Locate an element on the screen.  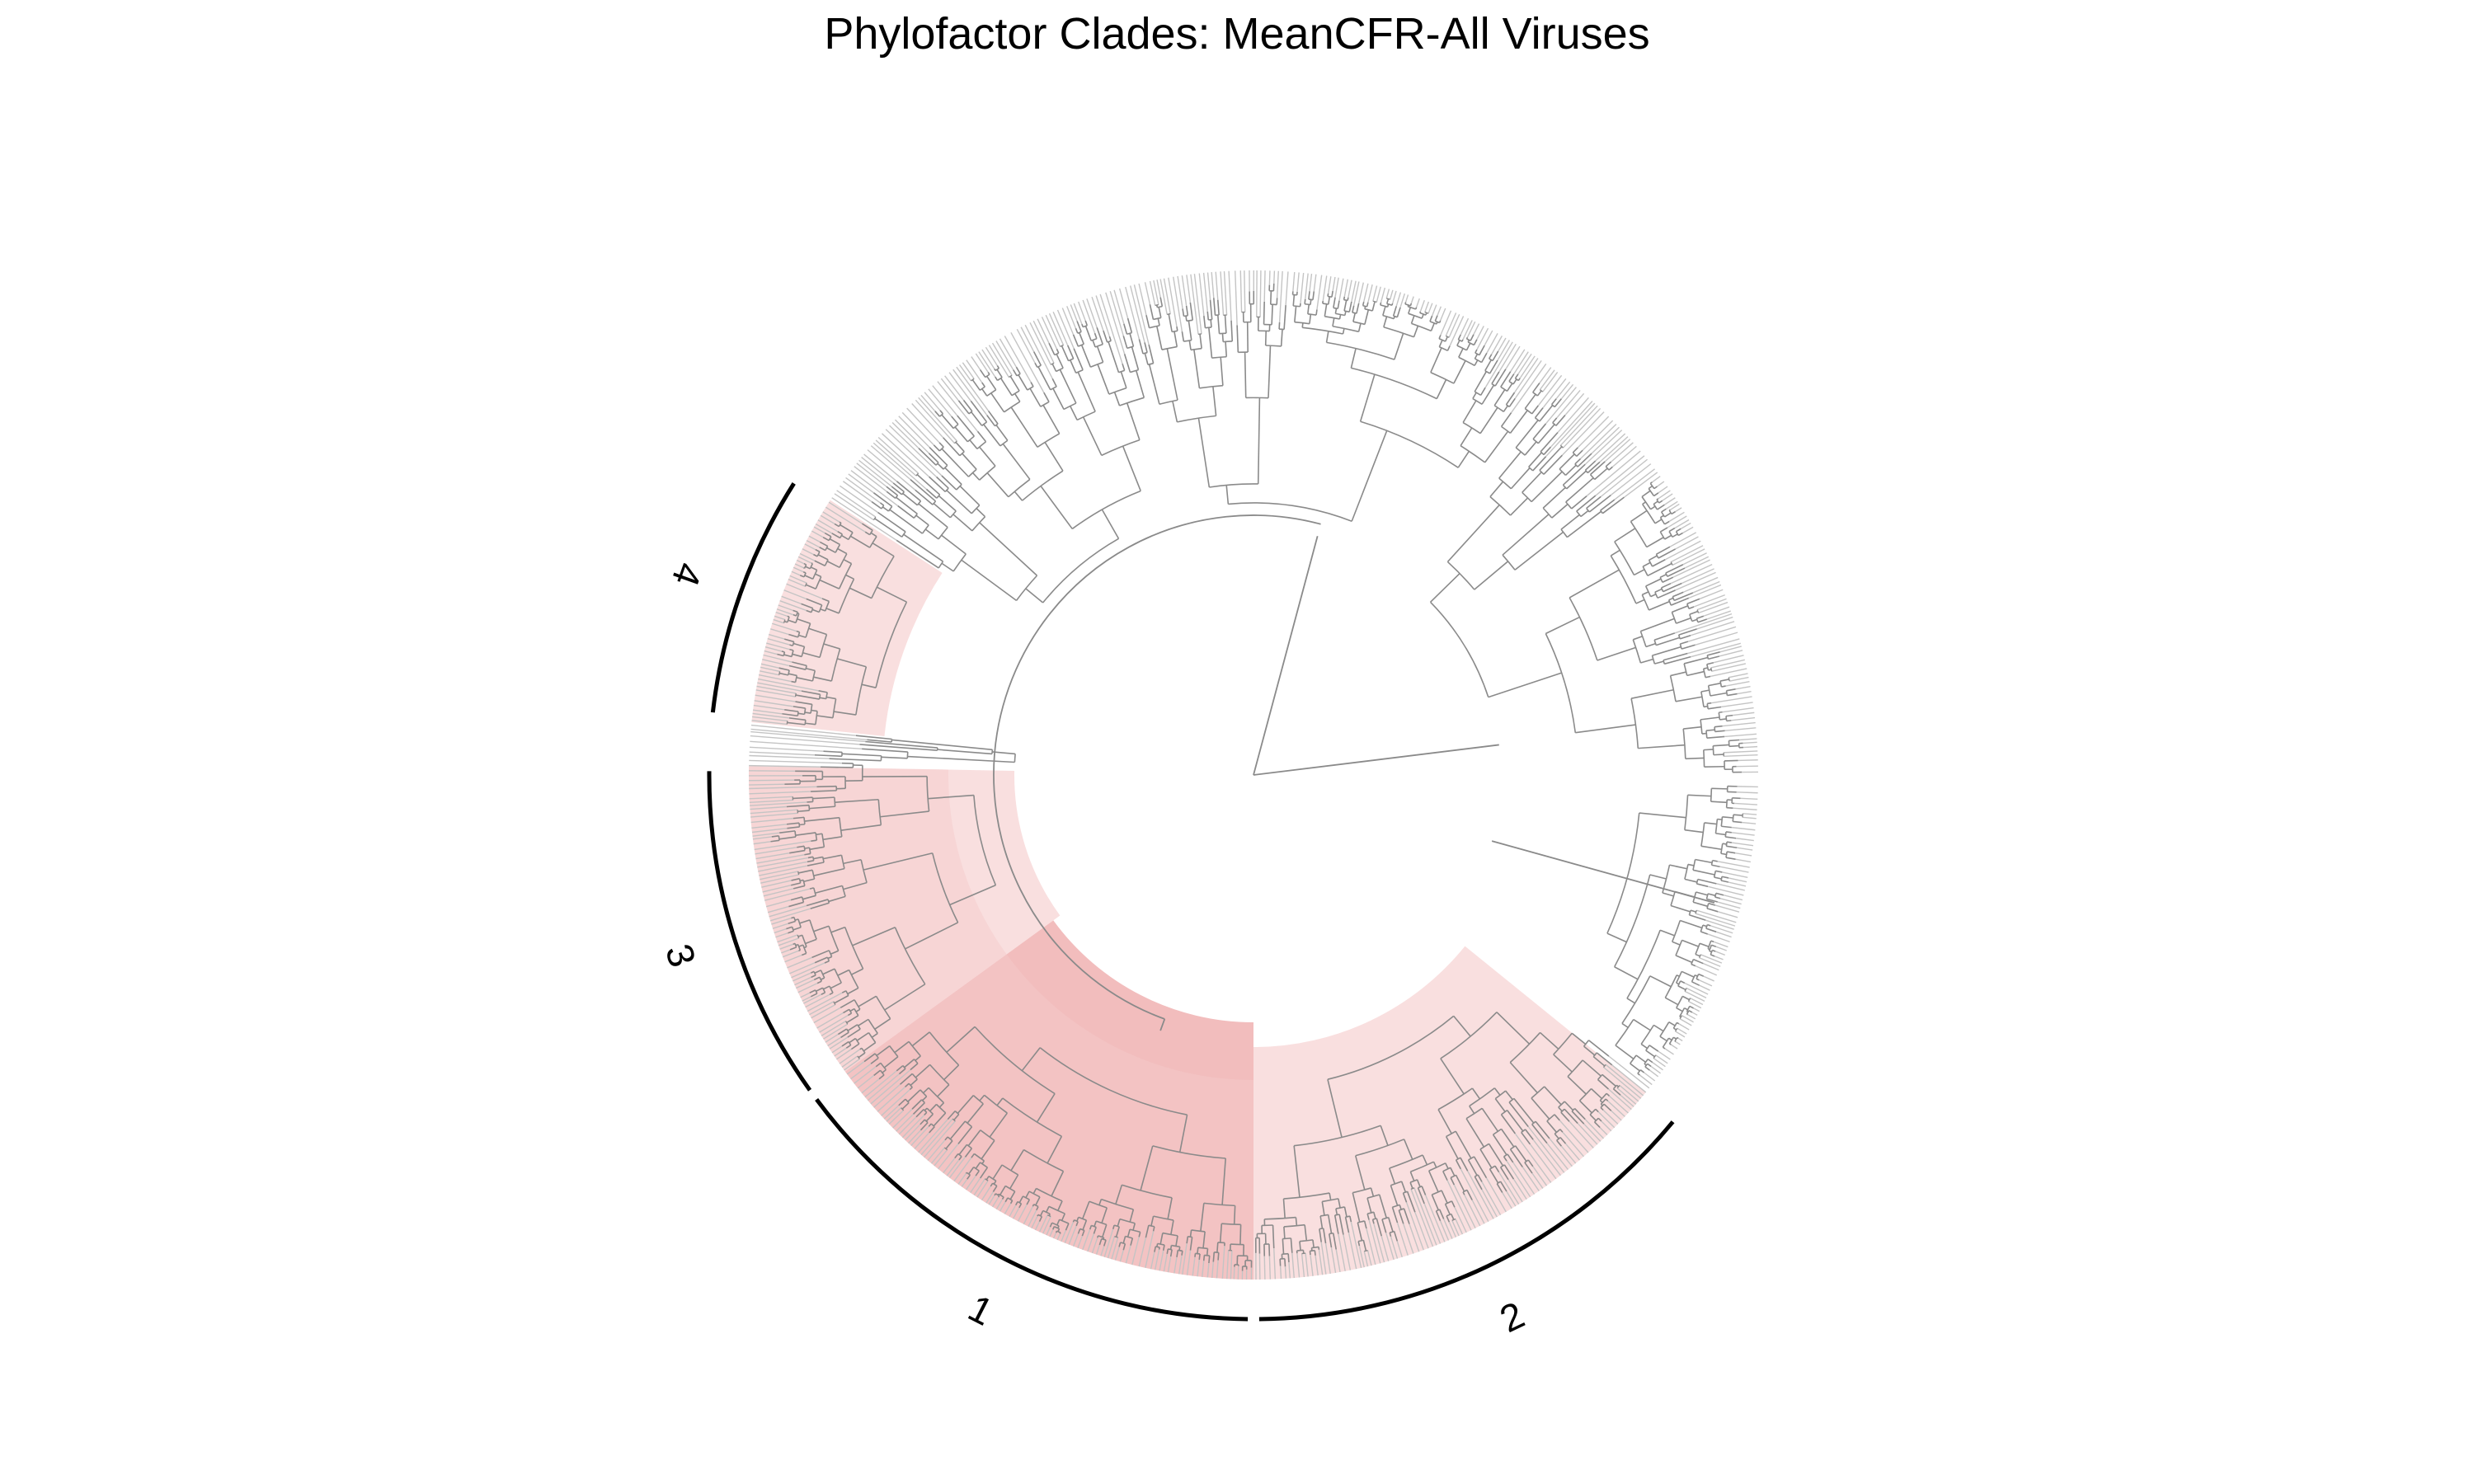
clade-1-arc is located at coordinates (1032, 1210).